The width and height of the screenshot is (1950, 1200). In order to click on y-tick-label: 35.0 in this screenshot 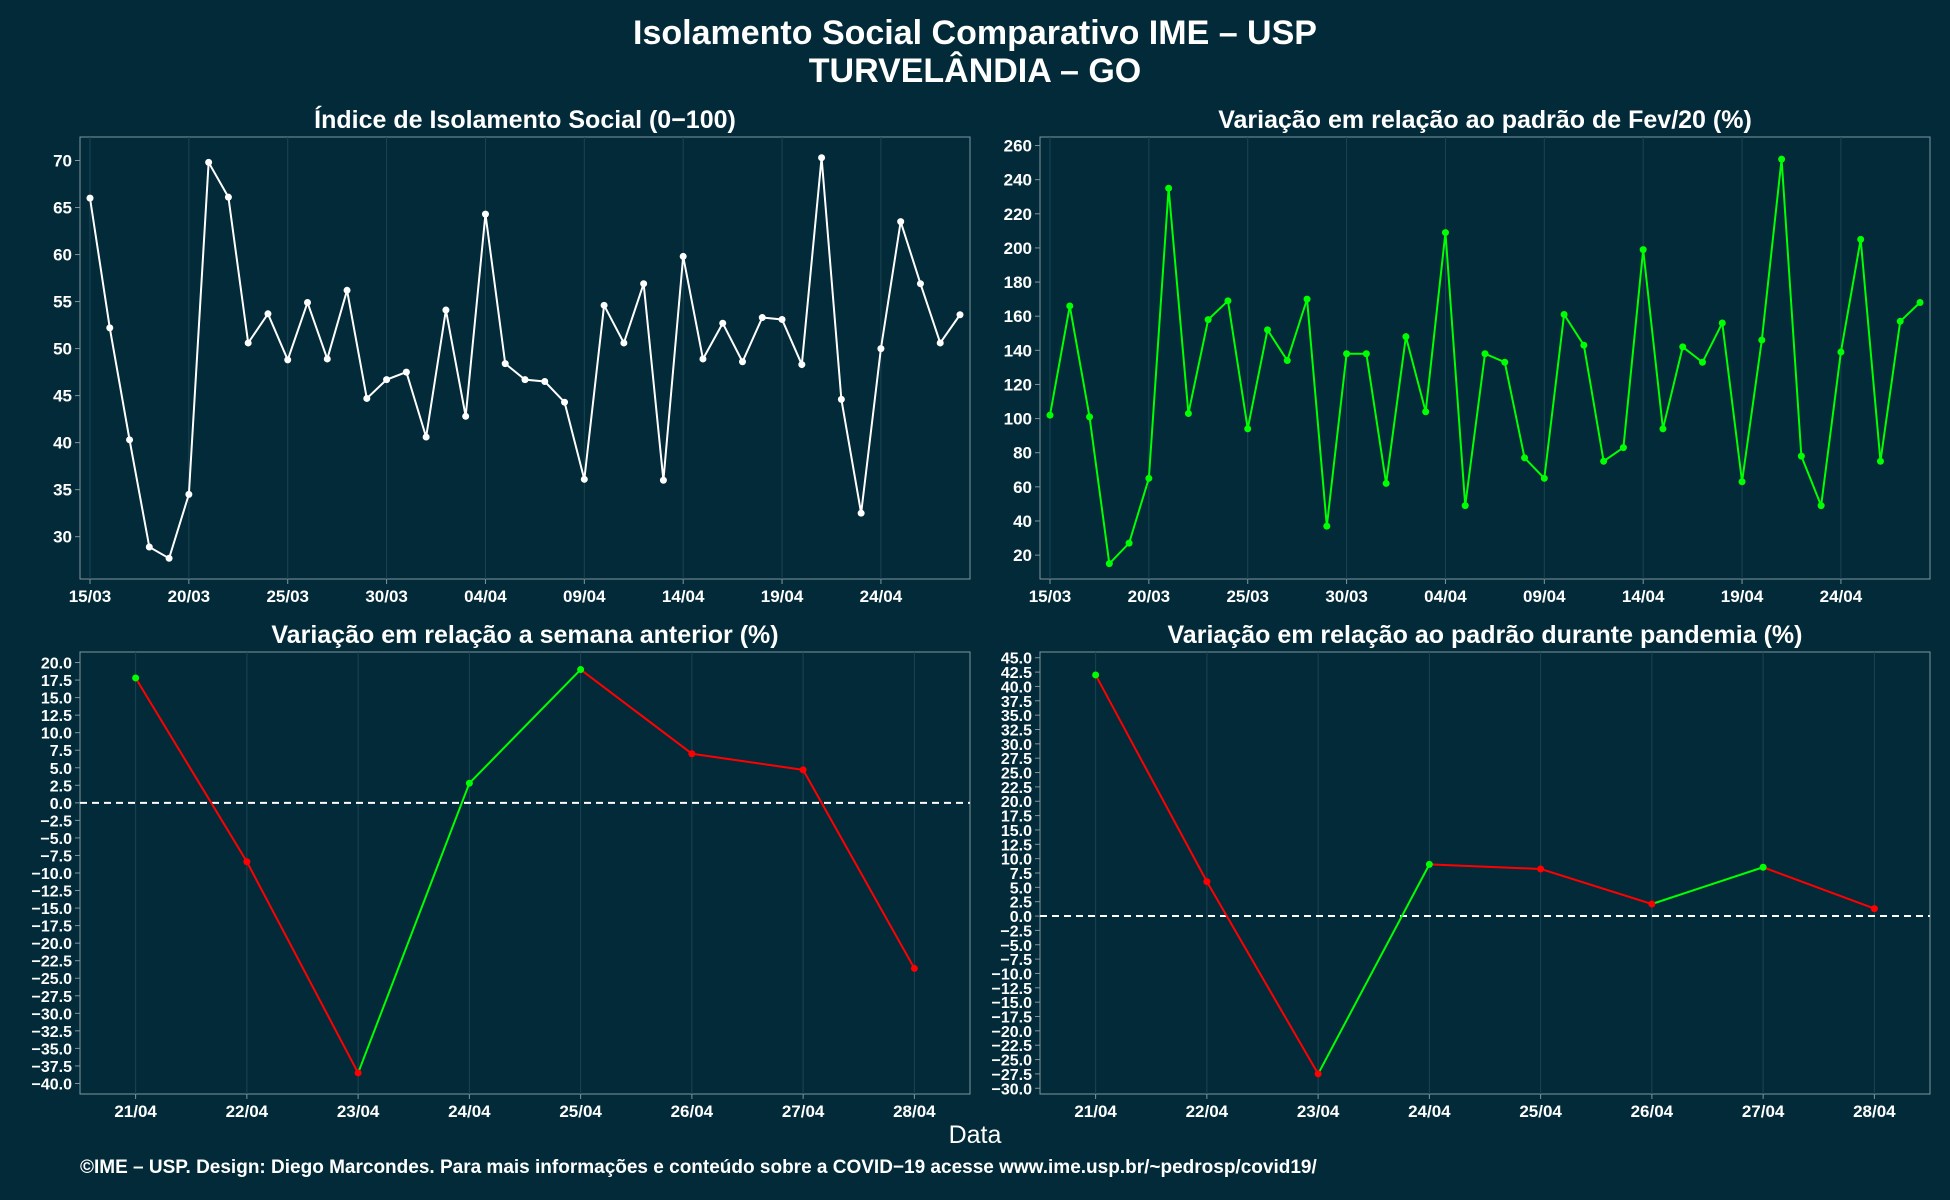, I will do `click(1016, 716)`.